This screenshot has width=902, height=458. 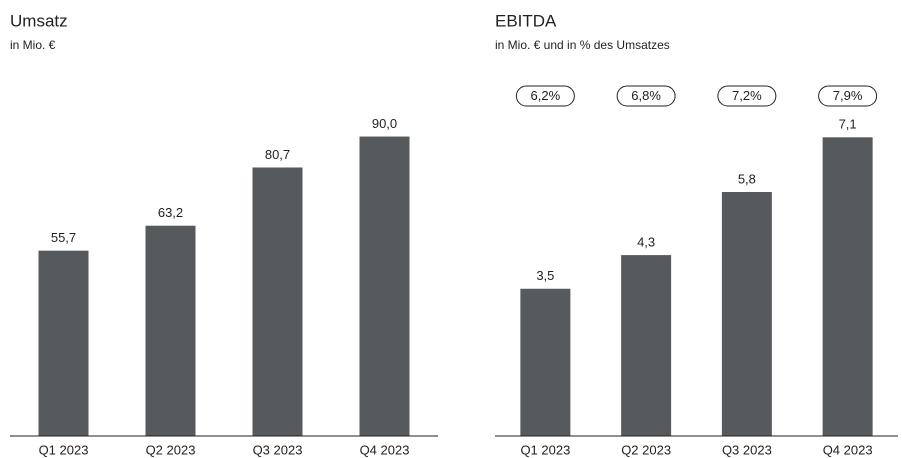 What do you see at coordinates (582, 45) in the screenshot?
I see `chart-subtitle: in Mio. € und in % des Umsatzes` at bounding box center [582, 45].